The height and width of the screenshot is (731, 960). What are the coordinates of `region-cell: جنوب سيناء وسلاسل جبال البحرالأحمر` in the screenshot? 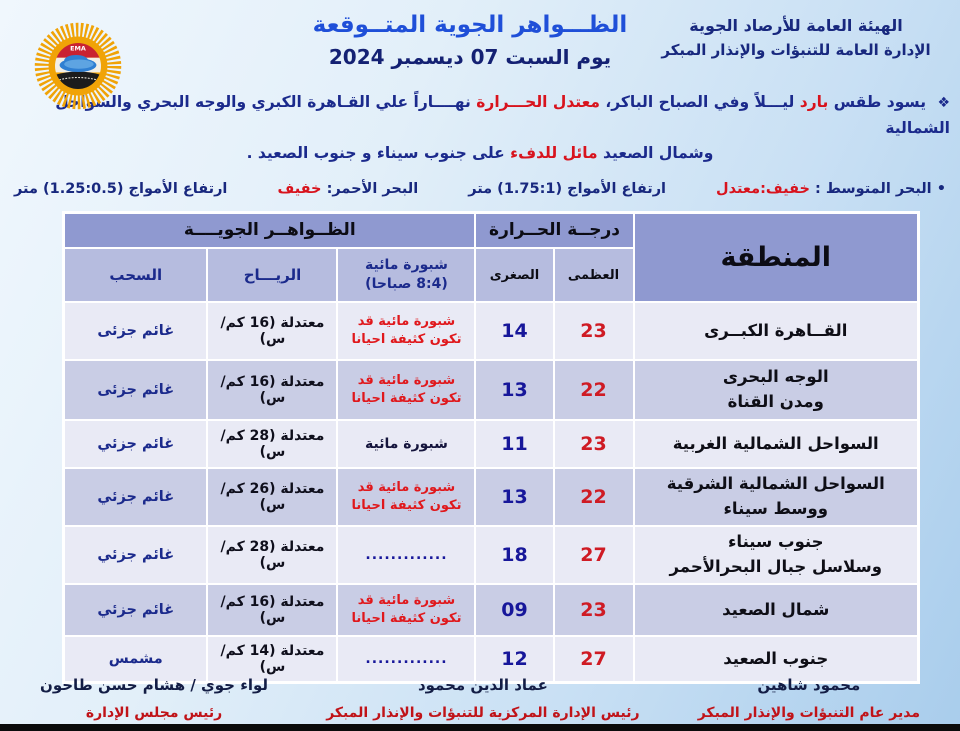 It's located at (776, 555).